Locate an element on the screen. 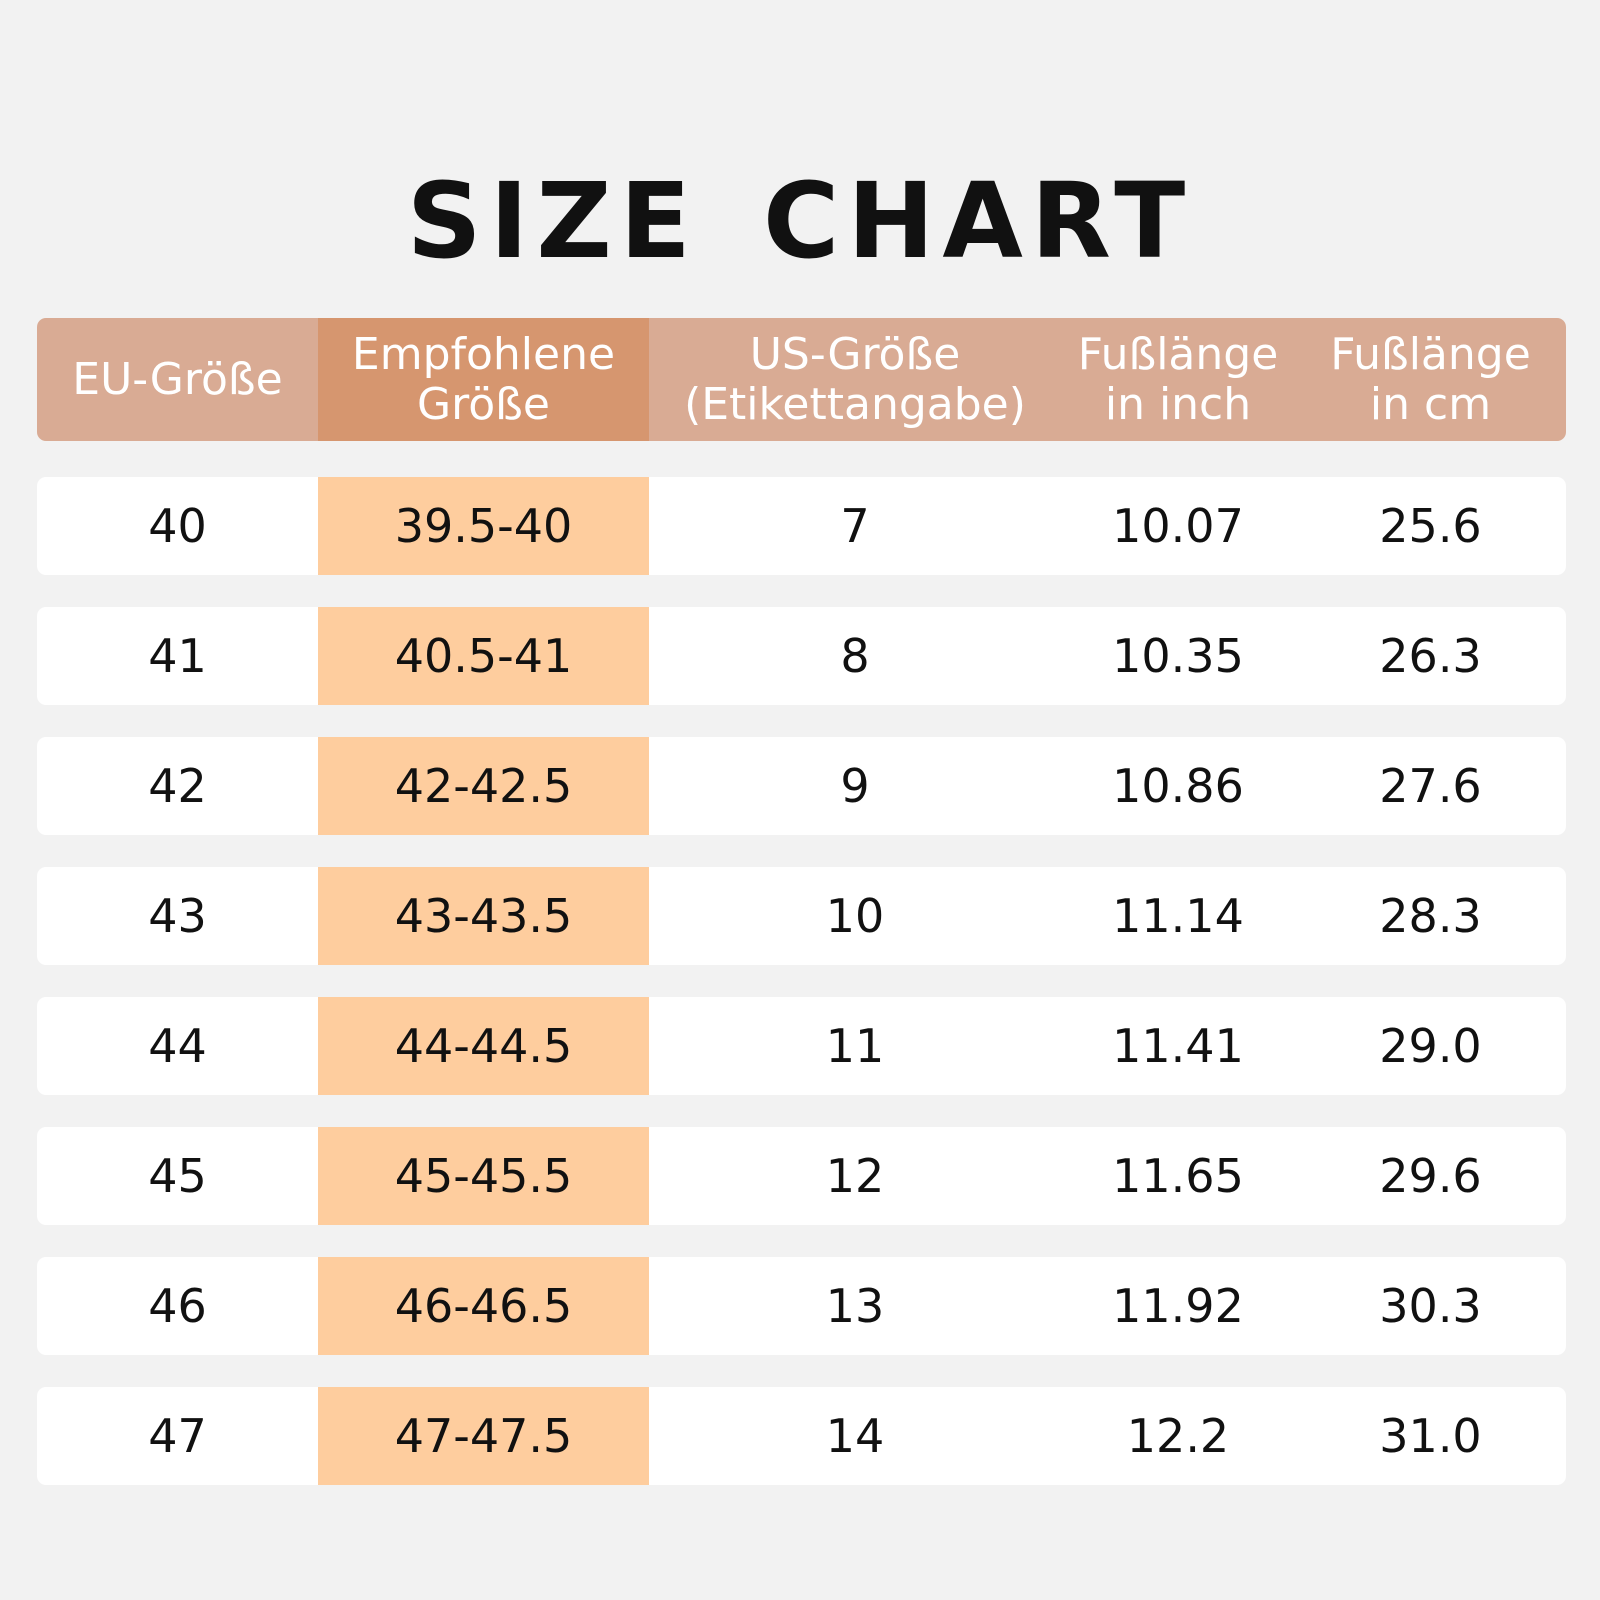 Image resolution: width=1600 pixels, height=1600 pixels. table-row: 40 39.5-40 7 10.07 25.6 is located at coordinates (801, 526).